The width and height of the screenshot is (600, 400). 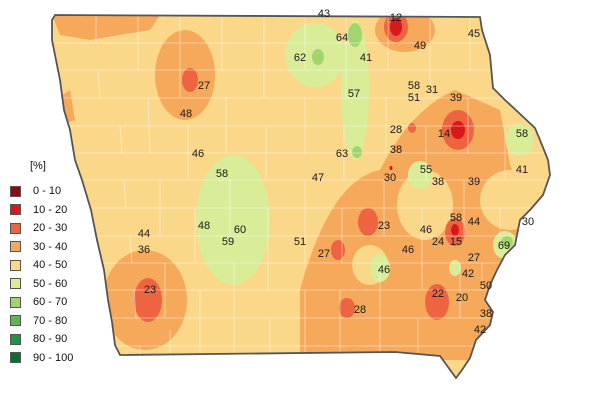 What do you see at coordinates (50, 302) in the screenshot?
I see `legend-label: 60 - 70` at bounding box center [50, 302].